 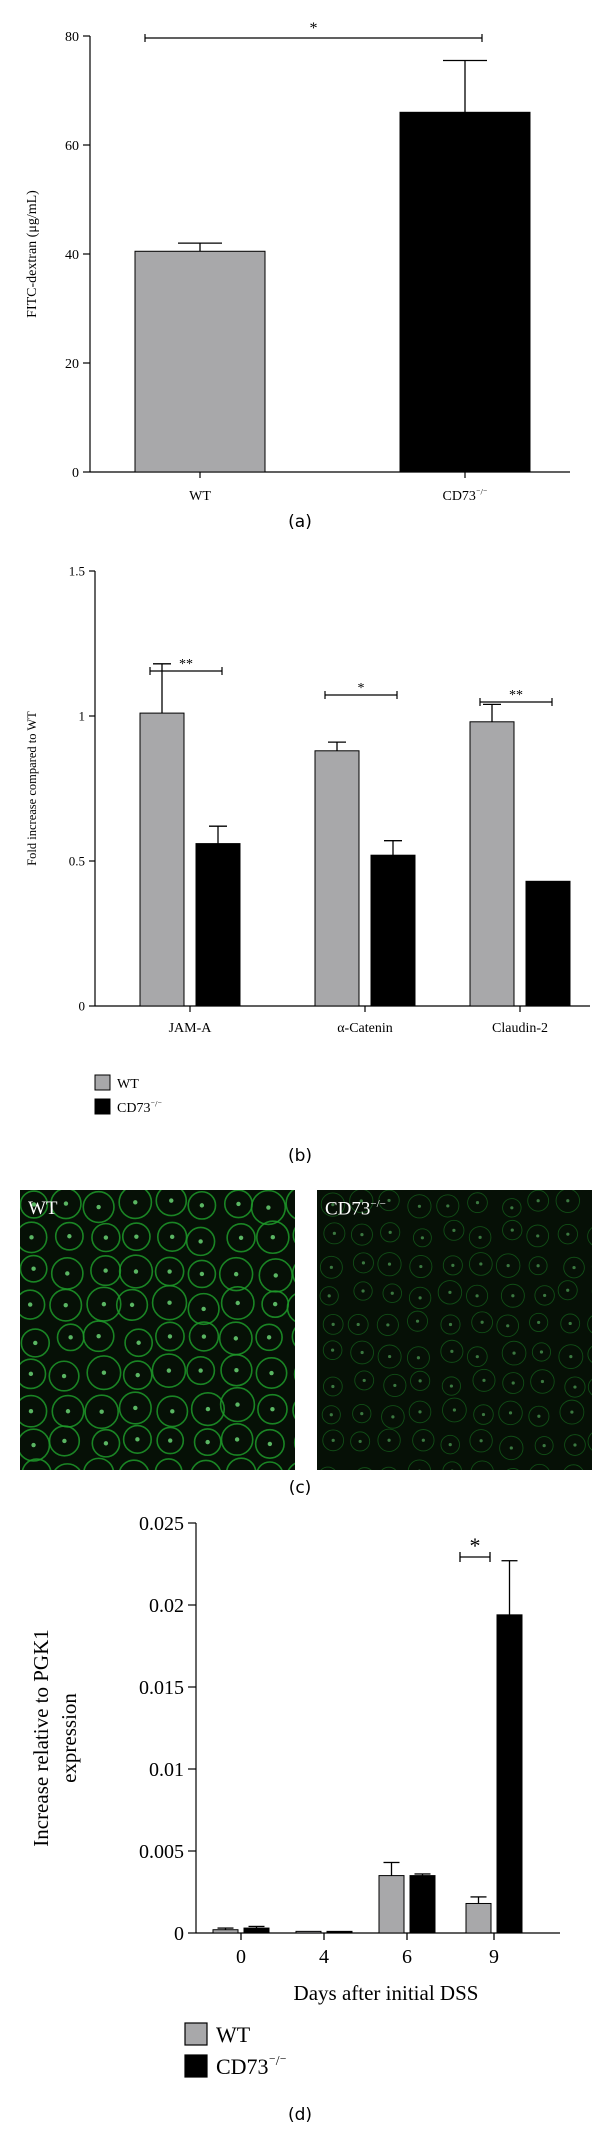 What do you see at coordinates (72, 37) in the screenshot?
I see `y-tick-label: 80` at bounding box center [72, 37].